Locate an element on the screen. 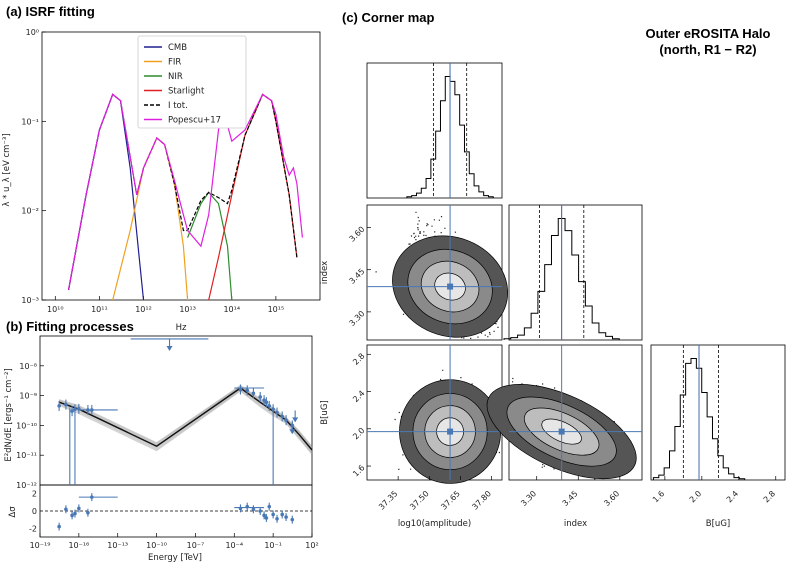 This screenshot has height=564, width=789. corner-subtitle-line1: Outer eROSITA Halo is located at coordinates (708, 33).